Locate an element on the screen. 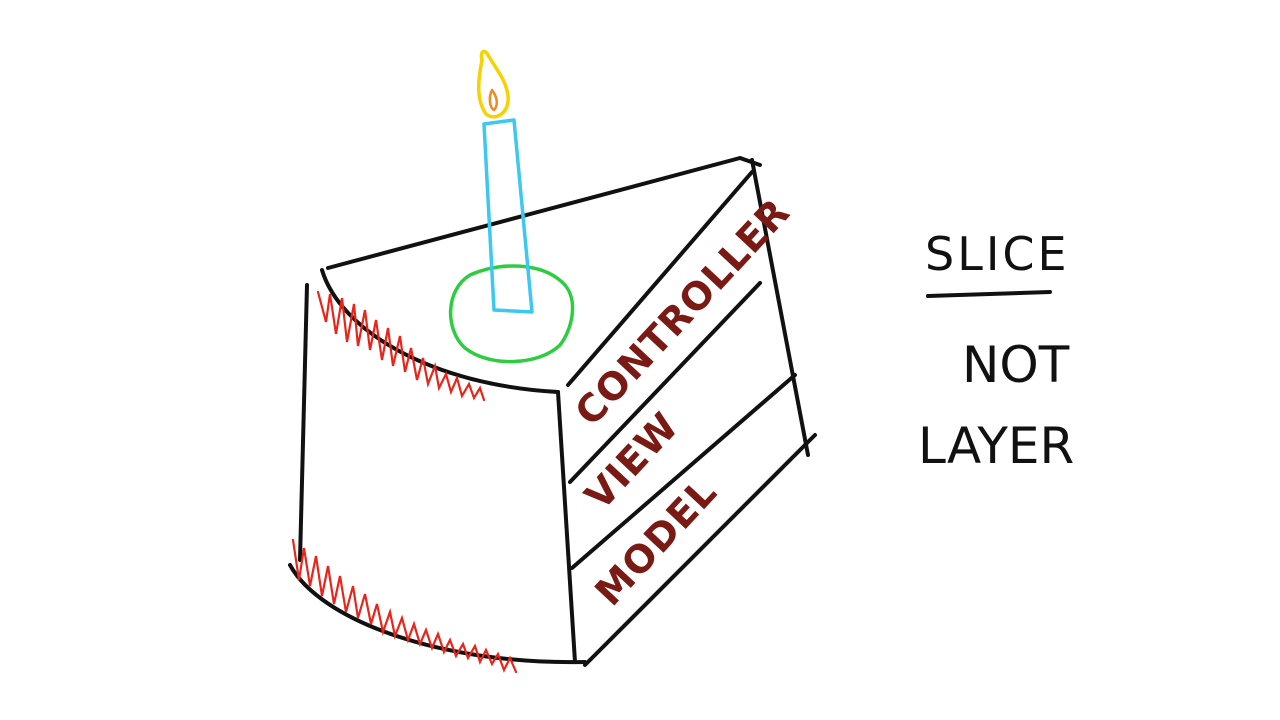 The width and height of the screenshot is (1280, 720). layer-label-controller: CONTROLLER is located at coordinates (682, 312).